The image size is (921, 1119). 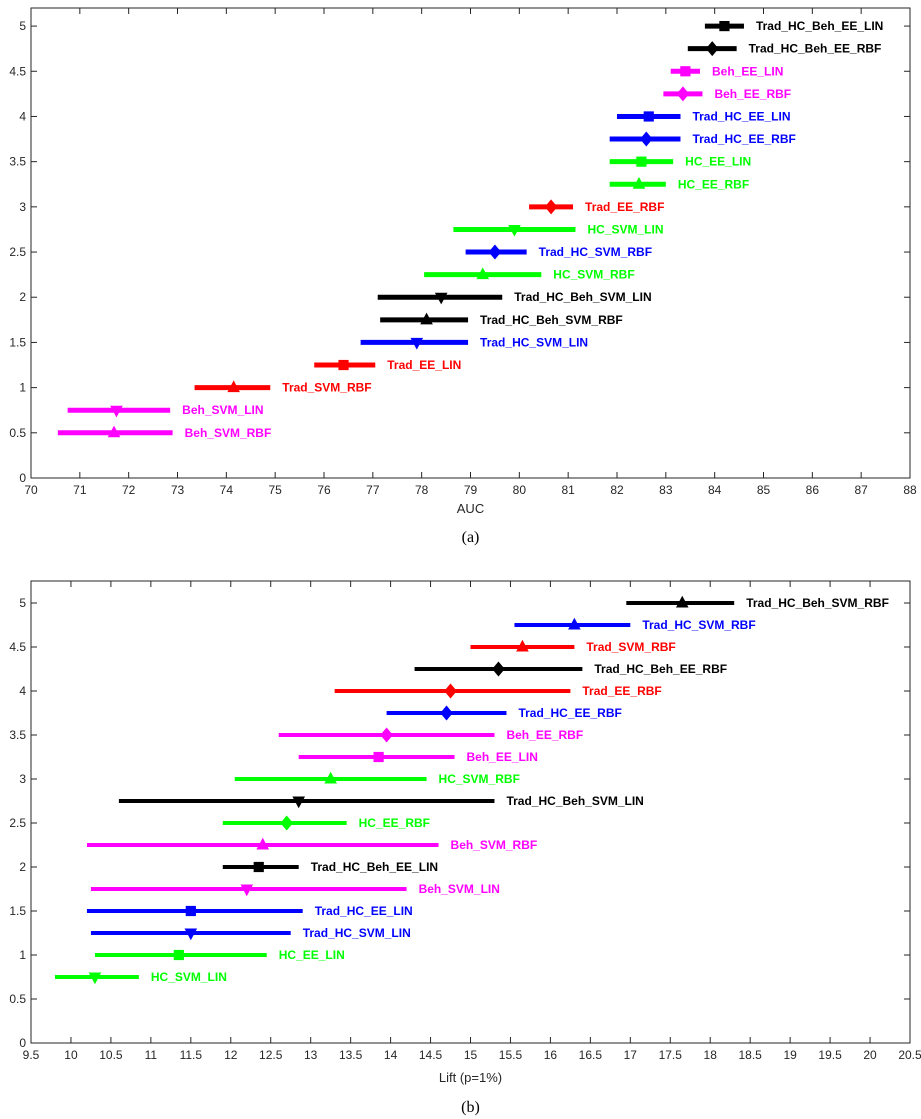 I want to click on series-trad-hc-beh-svm-lin: Trad_HC_Beh_SVM_LIN, so click(x=381, y=801).